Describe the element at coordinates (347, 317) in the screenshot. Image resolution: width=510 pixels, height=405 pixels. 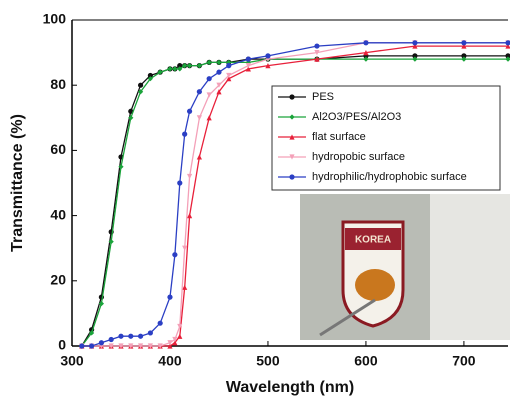
I see `tweezers` at that location.